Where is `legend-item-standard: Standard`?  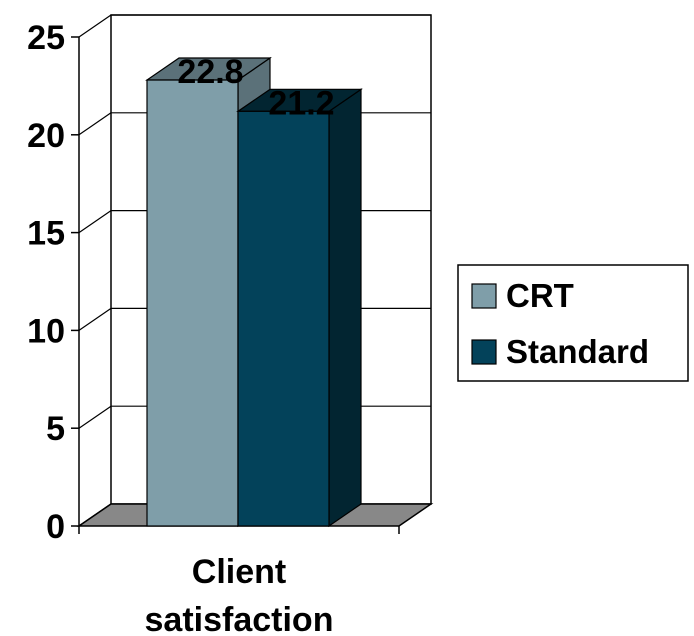 legend-item-standard: Standard is located at coordinates (560, 351).